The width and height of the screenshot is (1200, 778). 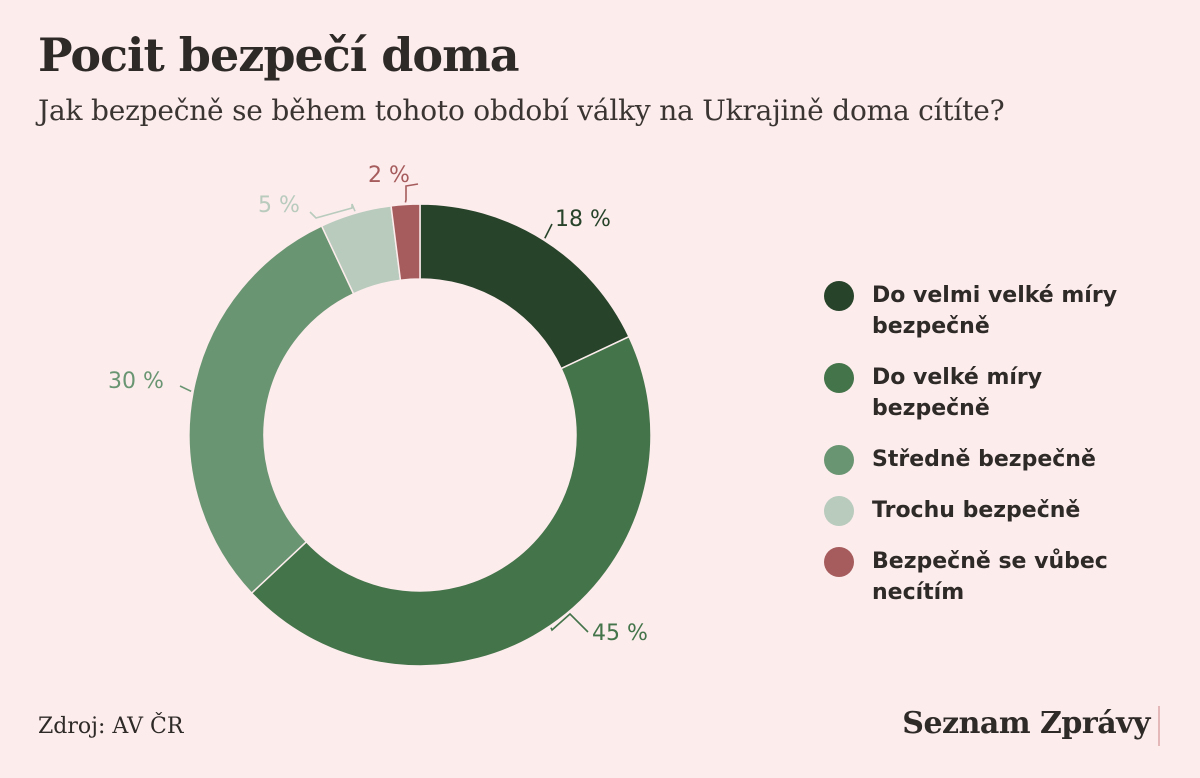 I want to click on legend-label: Do velké míry bezpečně, so click(x=957, y=393).